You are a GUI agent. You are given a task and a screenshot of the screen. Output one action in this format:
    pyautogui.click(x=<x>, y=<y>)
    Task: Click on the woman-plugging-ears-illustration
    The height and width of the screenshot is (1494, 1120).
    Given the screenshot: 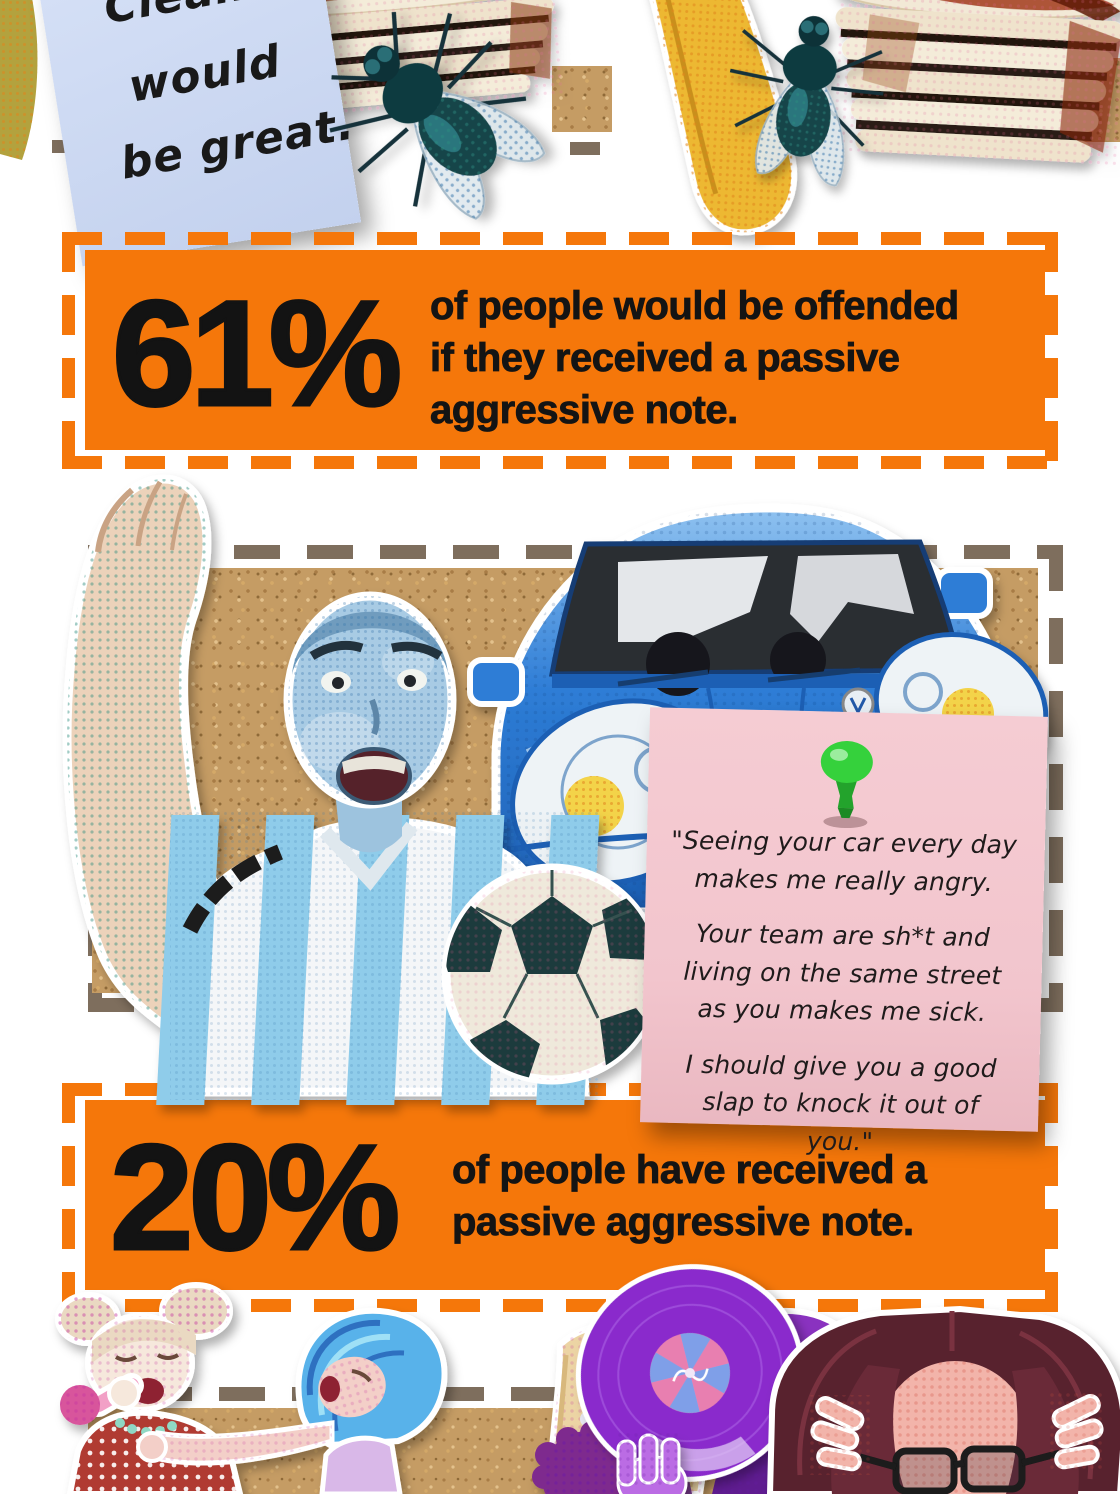 What is the action you would take?
    pyautogui.click(x=943, y=1399)
    